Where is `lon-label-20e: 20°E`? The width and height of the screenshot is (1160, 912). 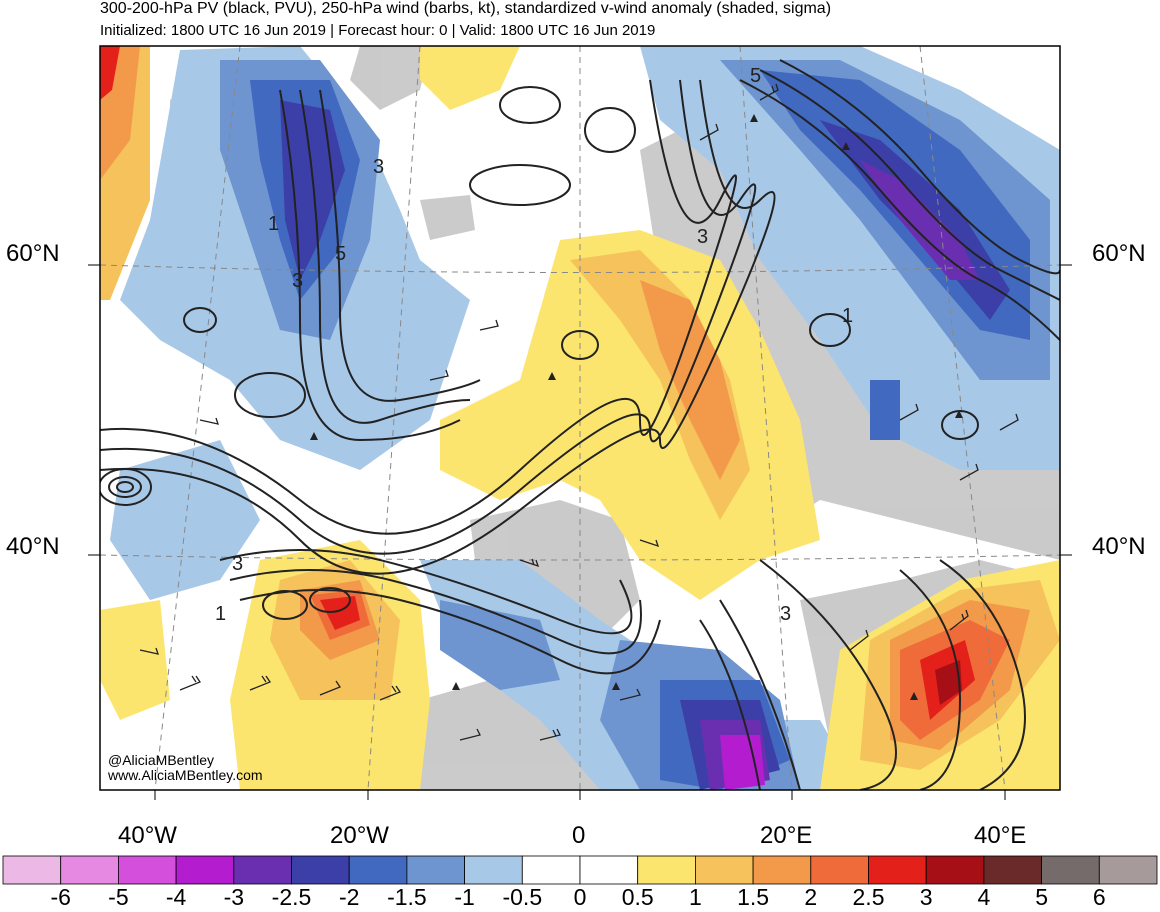 lon-label-20e: 20°E is located at coordinates (786, 835).